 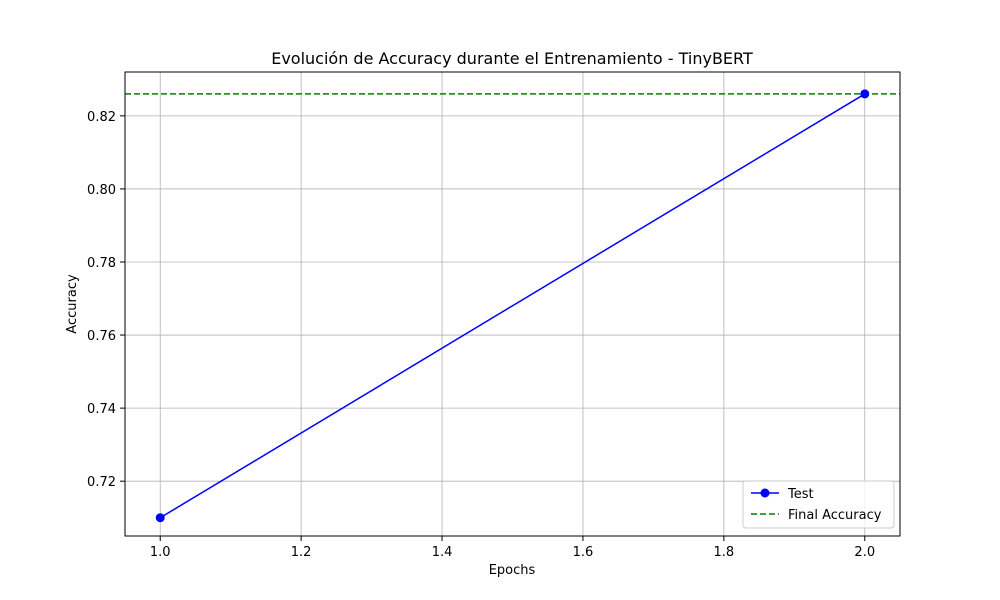 I want to click on x-axis-label: Epochs, so click(x=512, y=570).